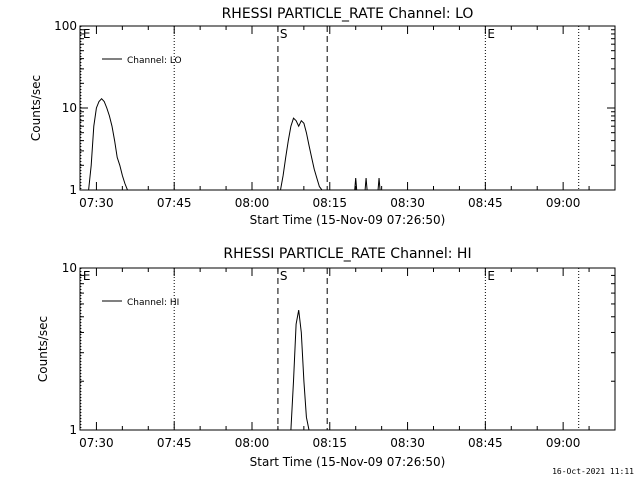  Describe the element at coordinates (347, 254) in the screenshot. I see `chart-title: RHESSI PARTICLE_RATE Channel: HI` at that location.